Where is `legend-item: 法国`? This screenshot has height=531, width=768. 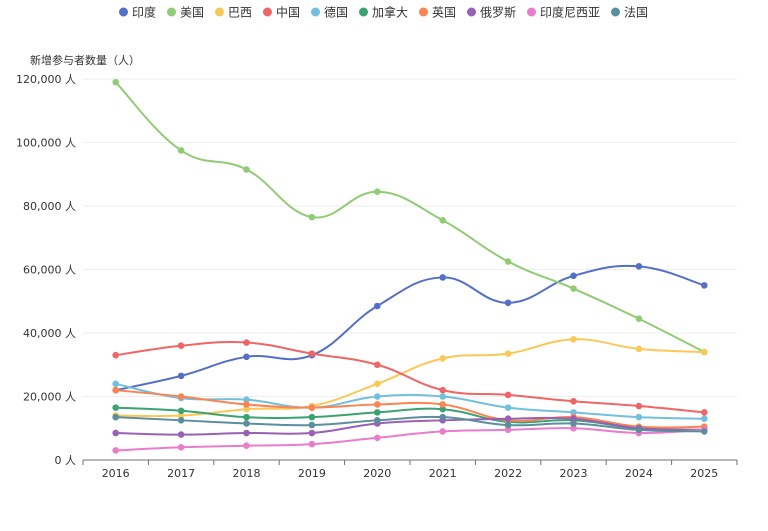 legend-item: 法国 is located at coordinates (629, 13).